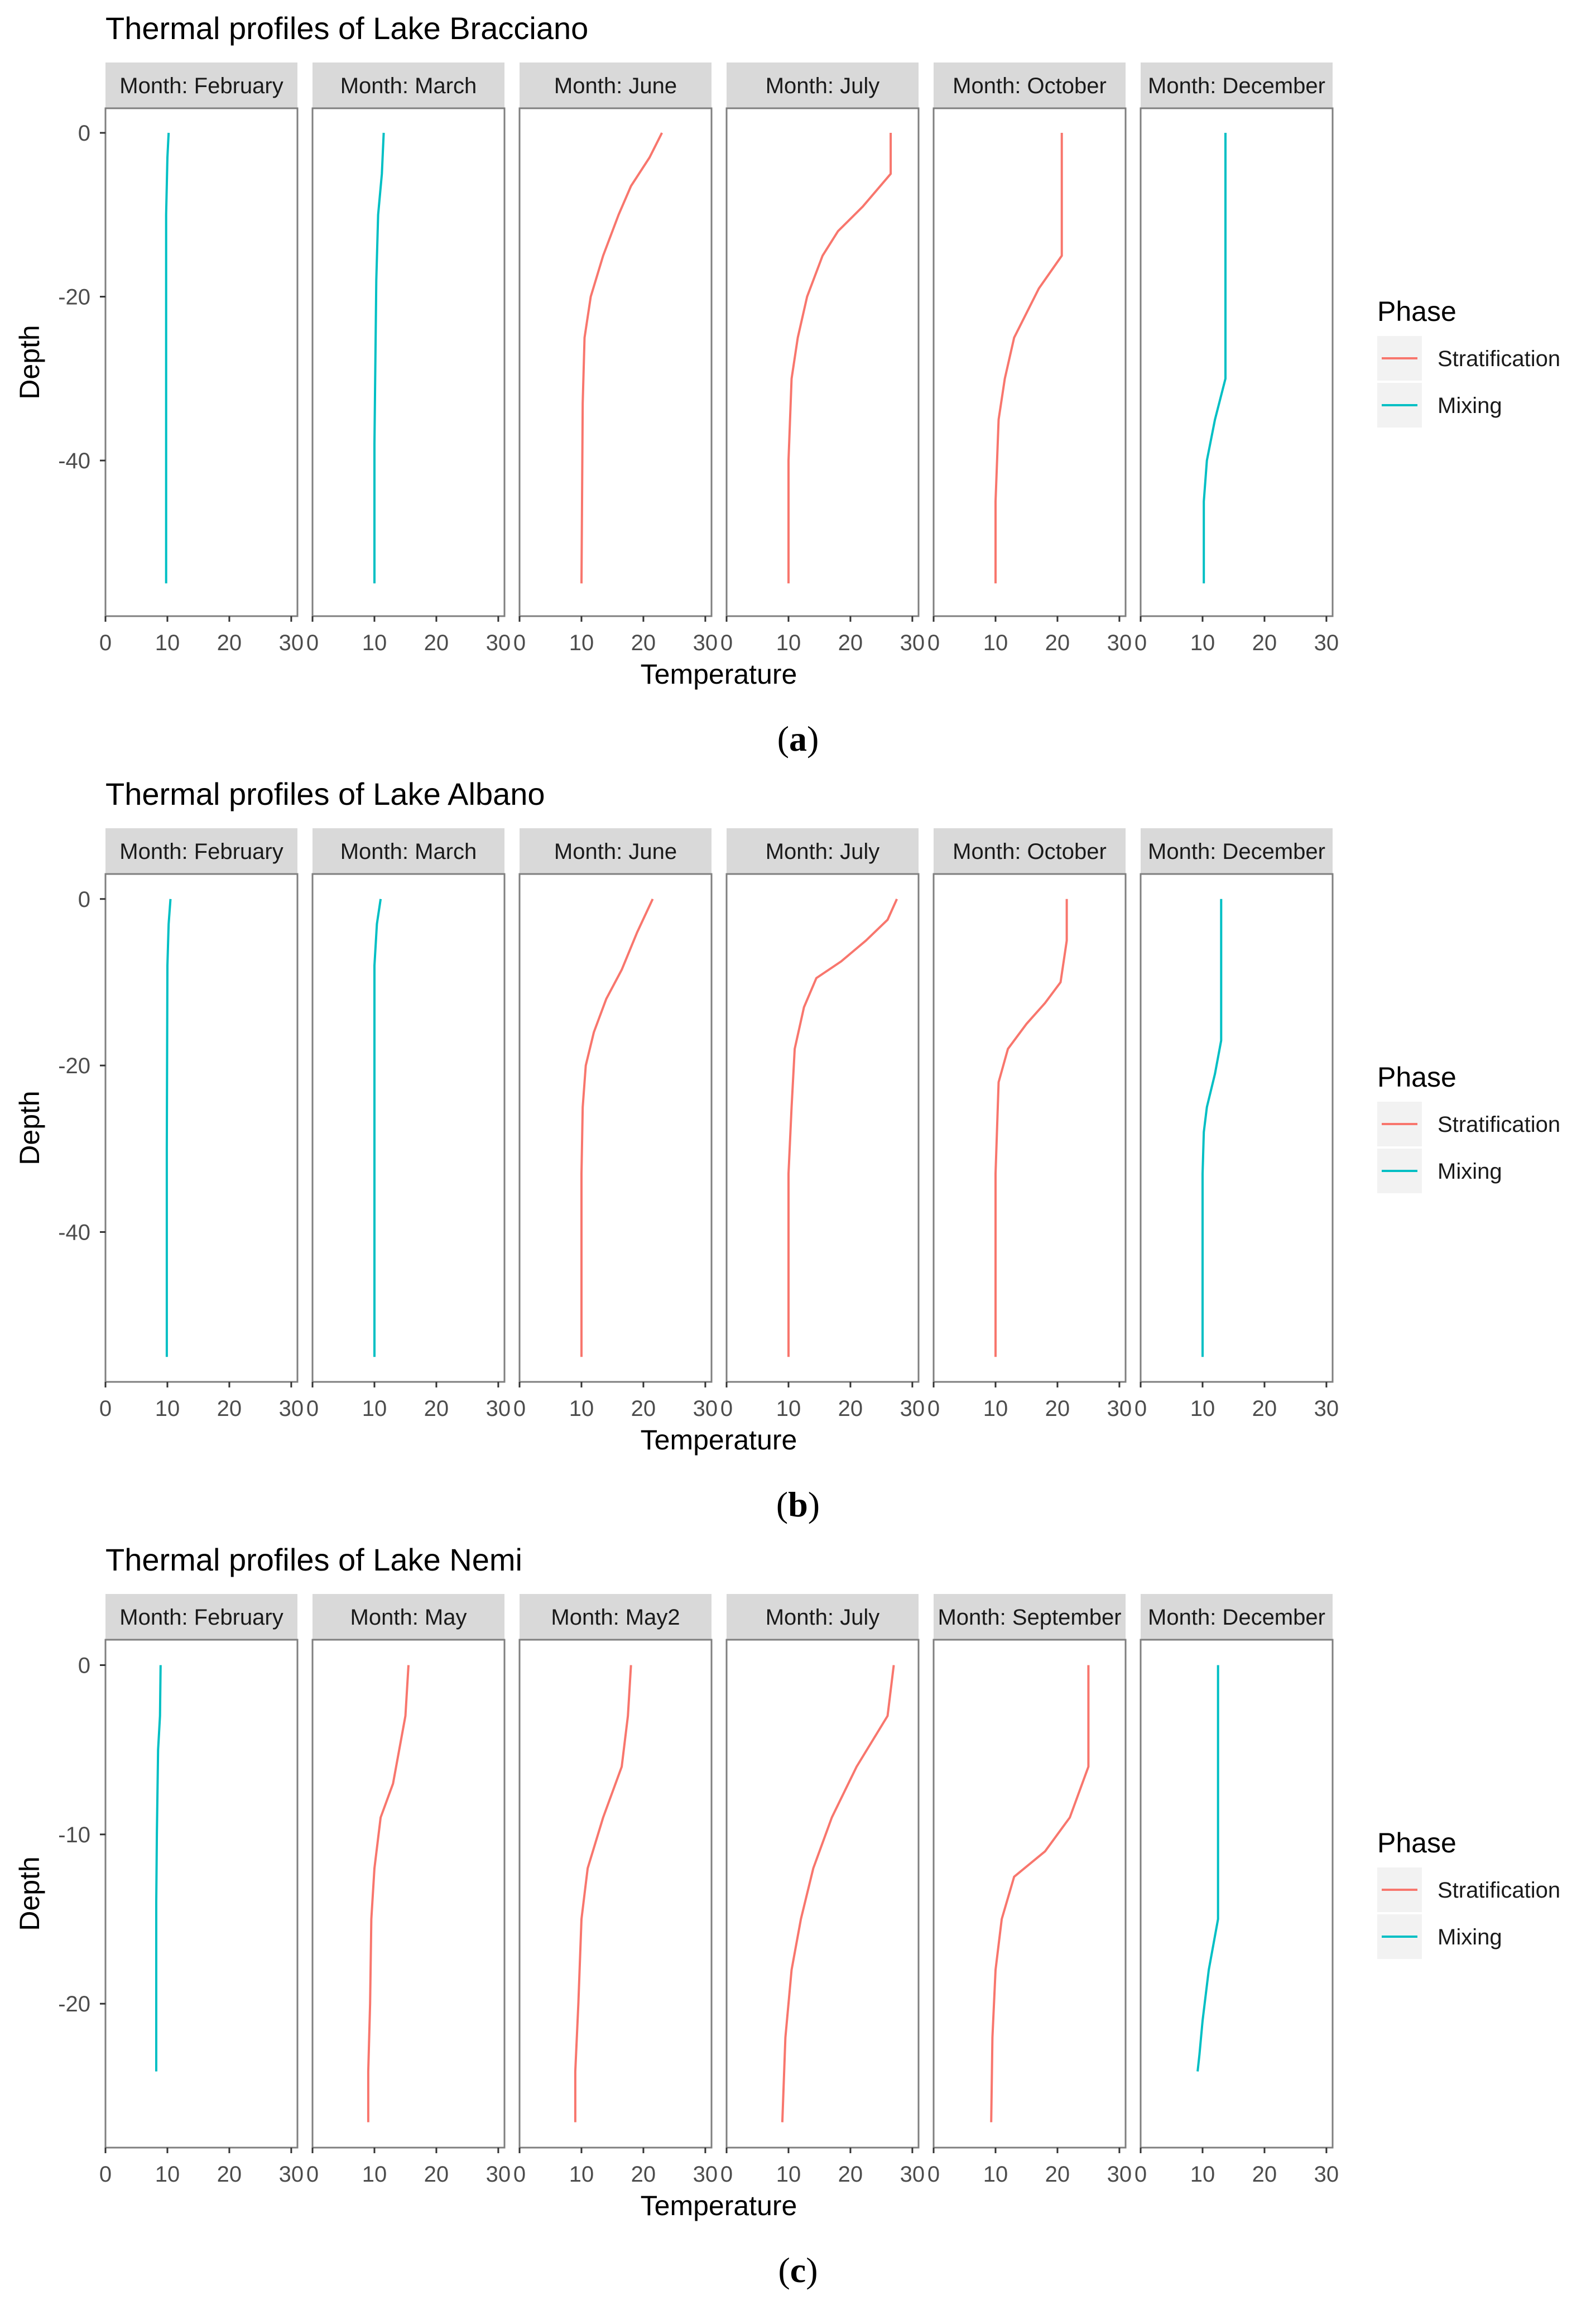 The width and height of the screenshot is (1596, 2305). I want to click on y-tick-label: -20, so click(74, 298).